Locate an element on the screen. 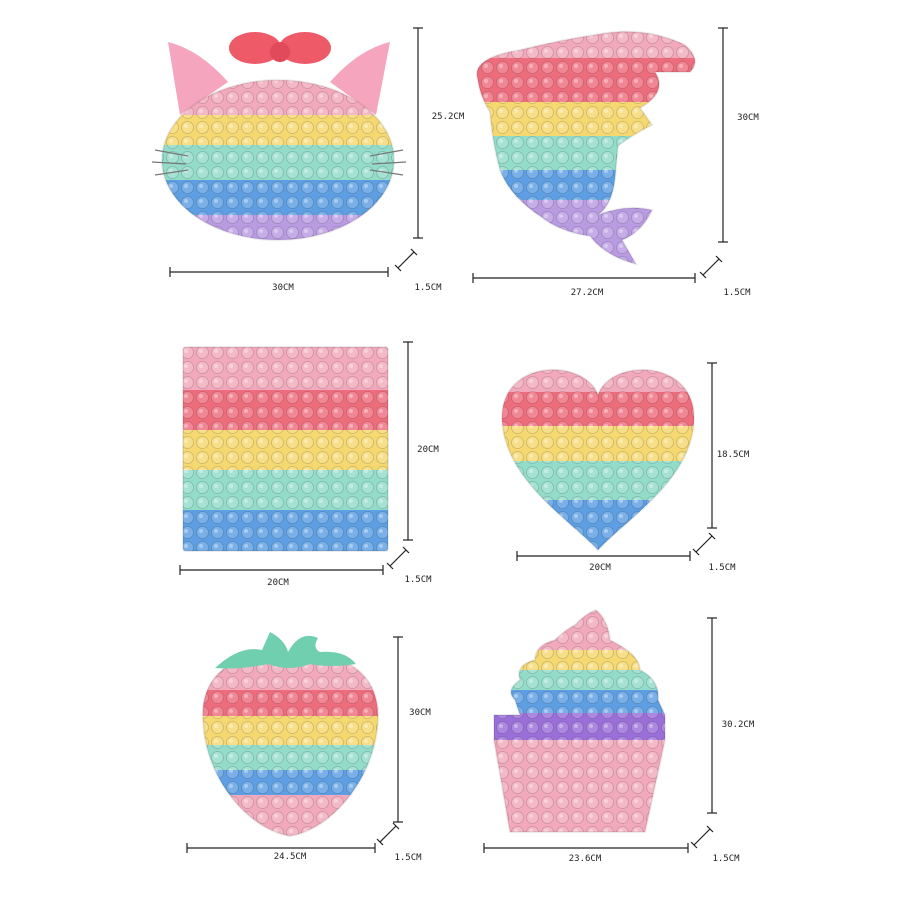 Image resolution: width=900 pixels, height=900 pixels. square-width-label: 20CM is located at coordinates (278, 583).